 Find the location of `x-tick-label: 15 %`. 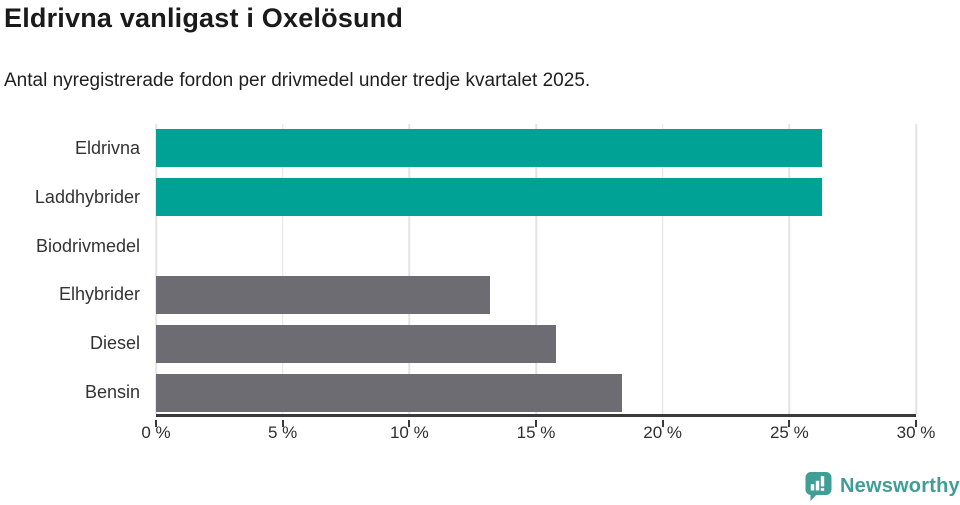

x-tick-label: 15 % is located at coordinates (536, 432).